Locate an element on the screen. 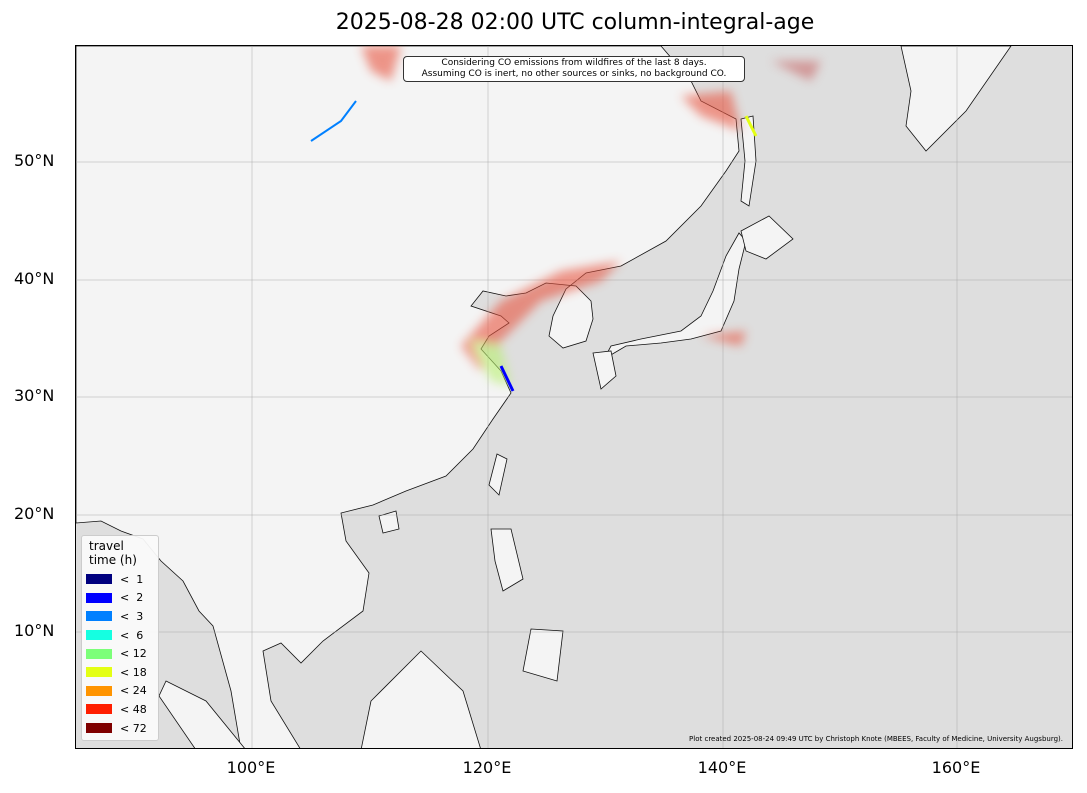 This screenshot has width=1087, height=793. hokkaido is located at coordinates (767, 237).